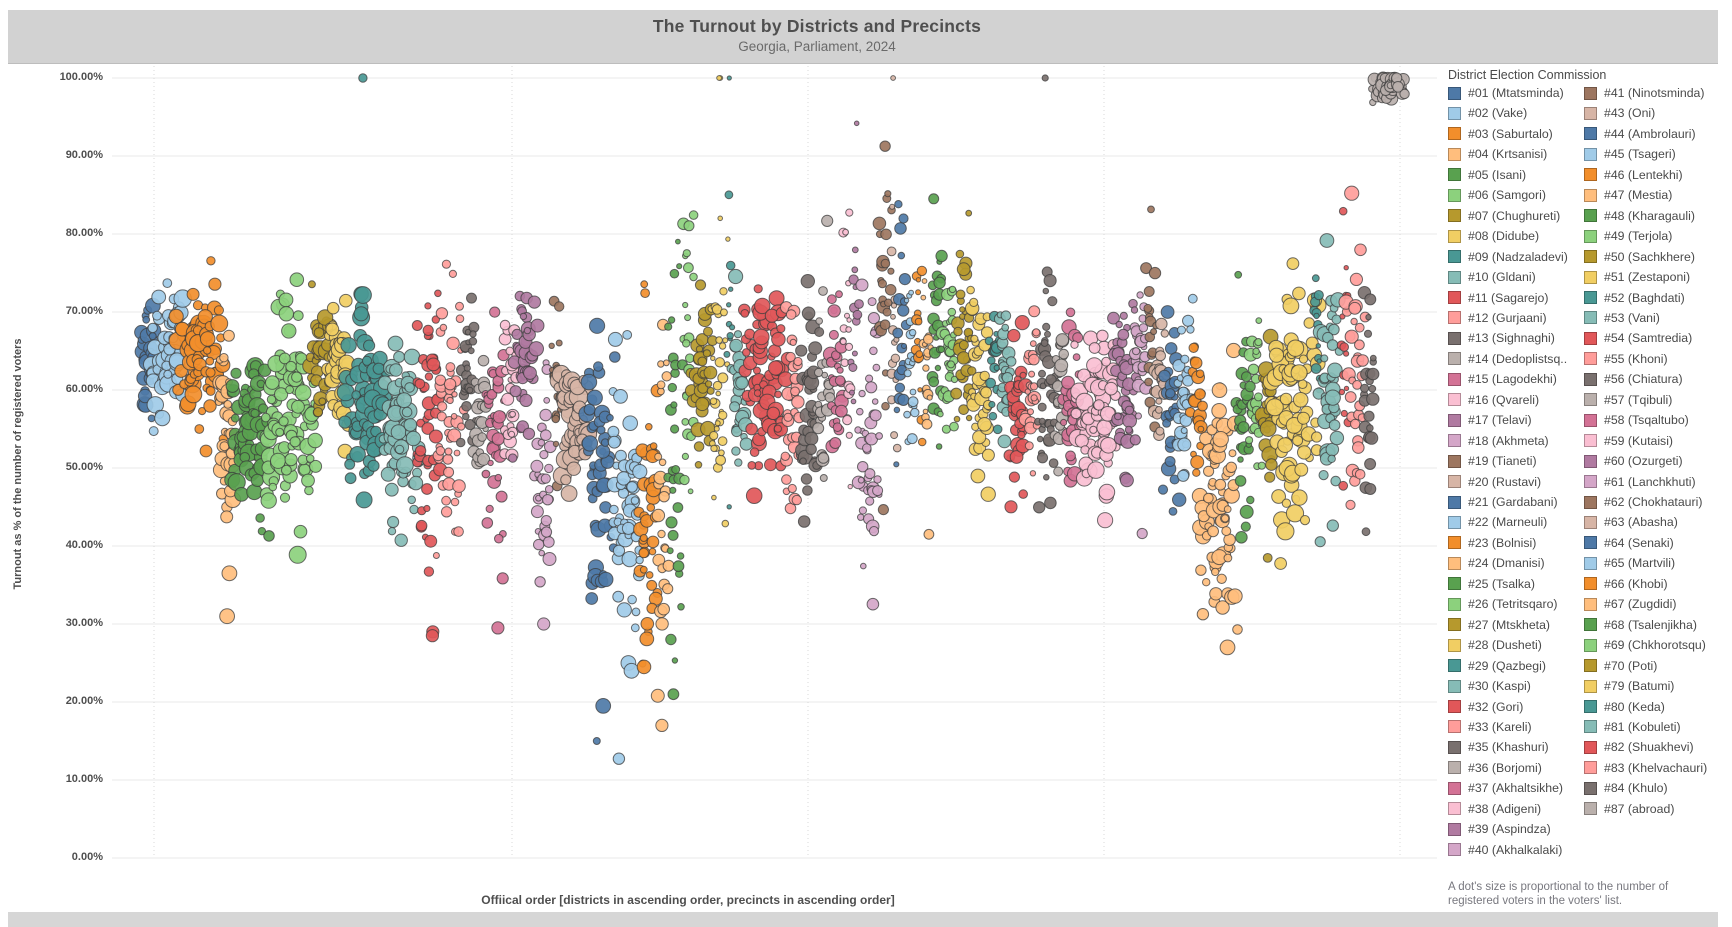  What do you see at coordinates (1628, 400) in the screenshot?
I see `legend-item: #57 (Tqibuli)` at bounding box center [1628, 400].